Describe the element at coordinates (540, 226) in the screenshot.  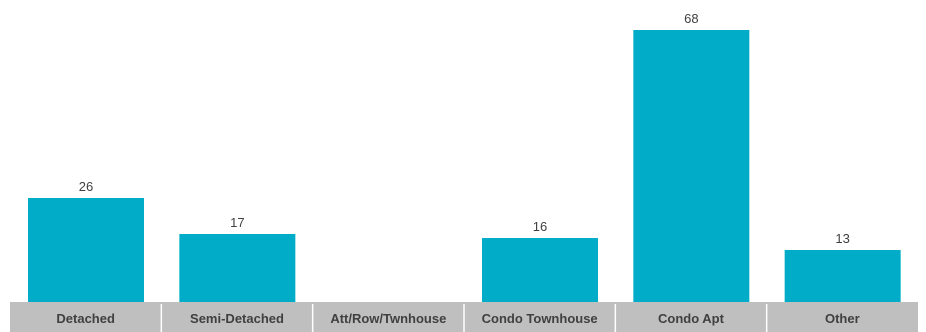
I see `value-label-condo-townhouse: 16` at that location.